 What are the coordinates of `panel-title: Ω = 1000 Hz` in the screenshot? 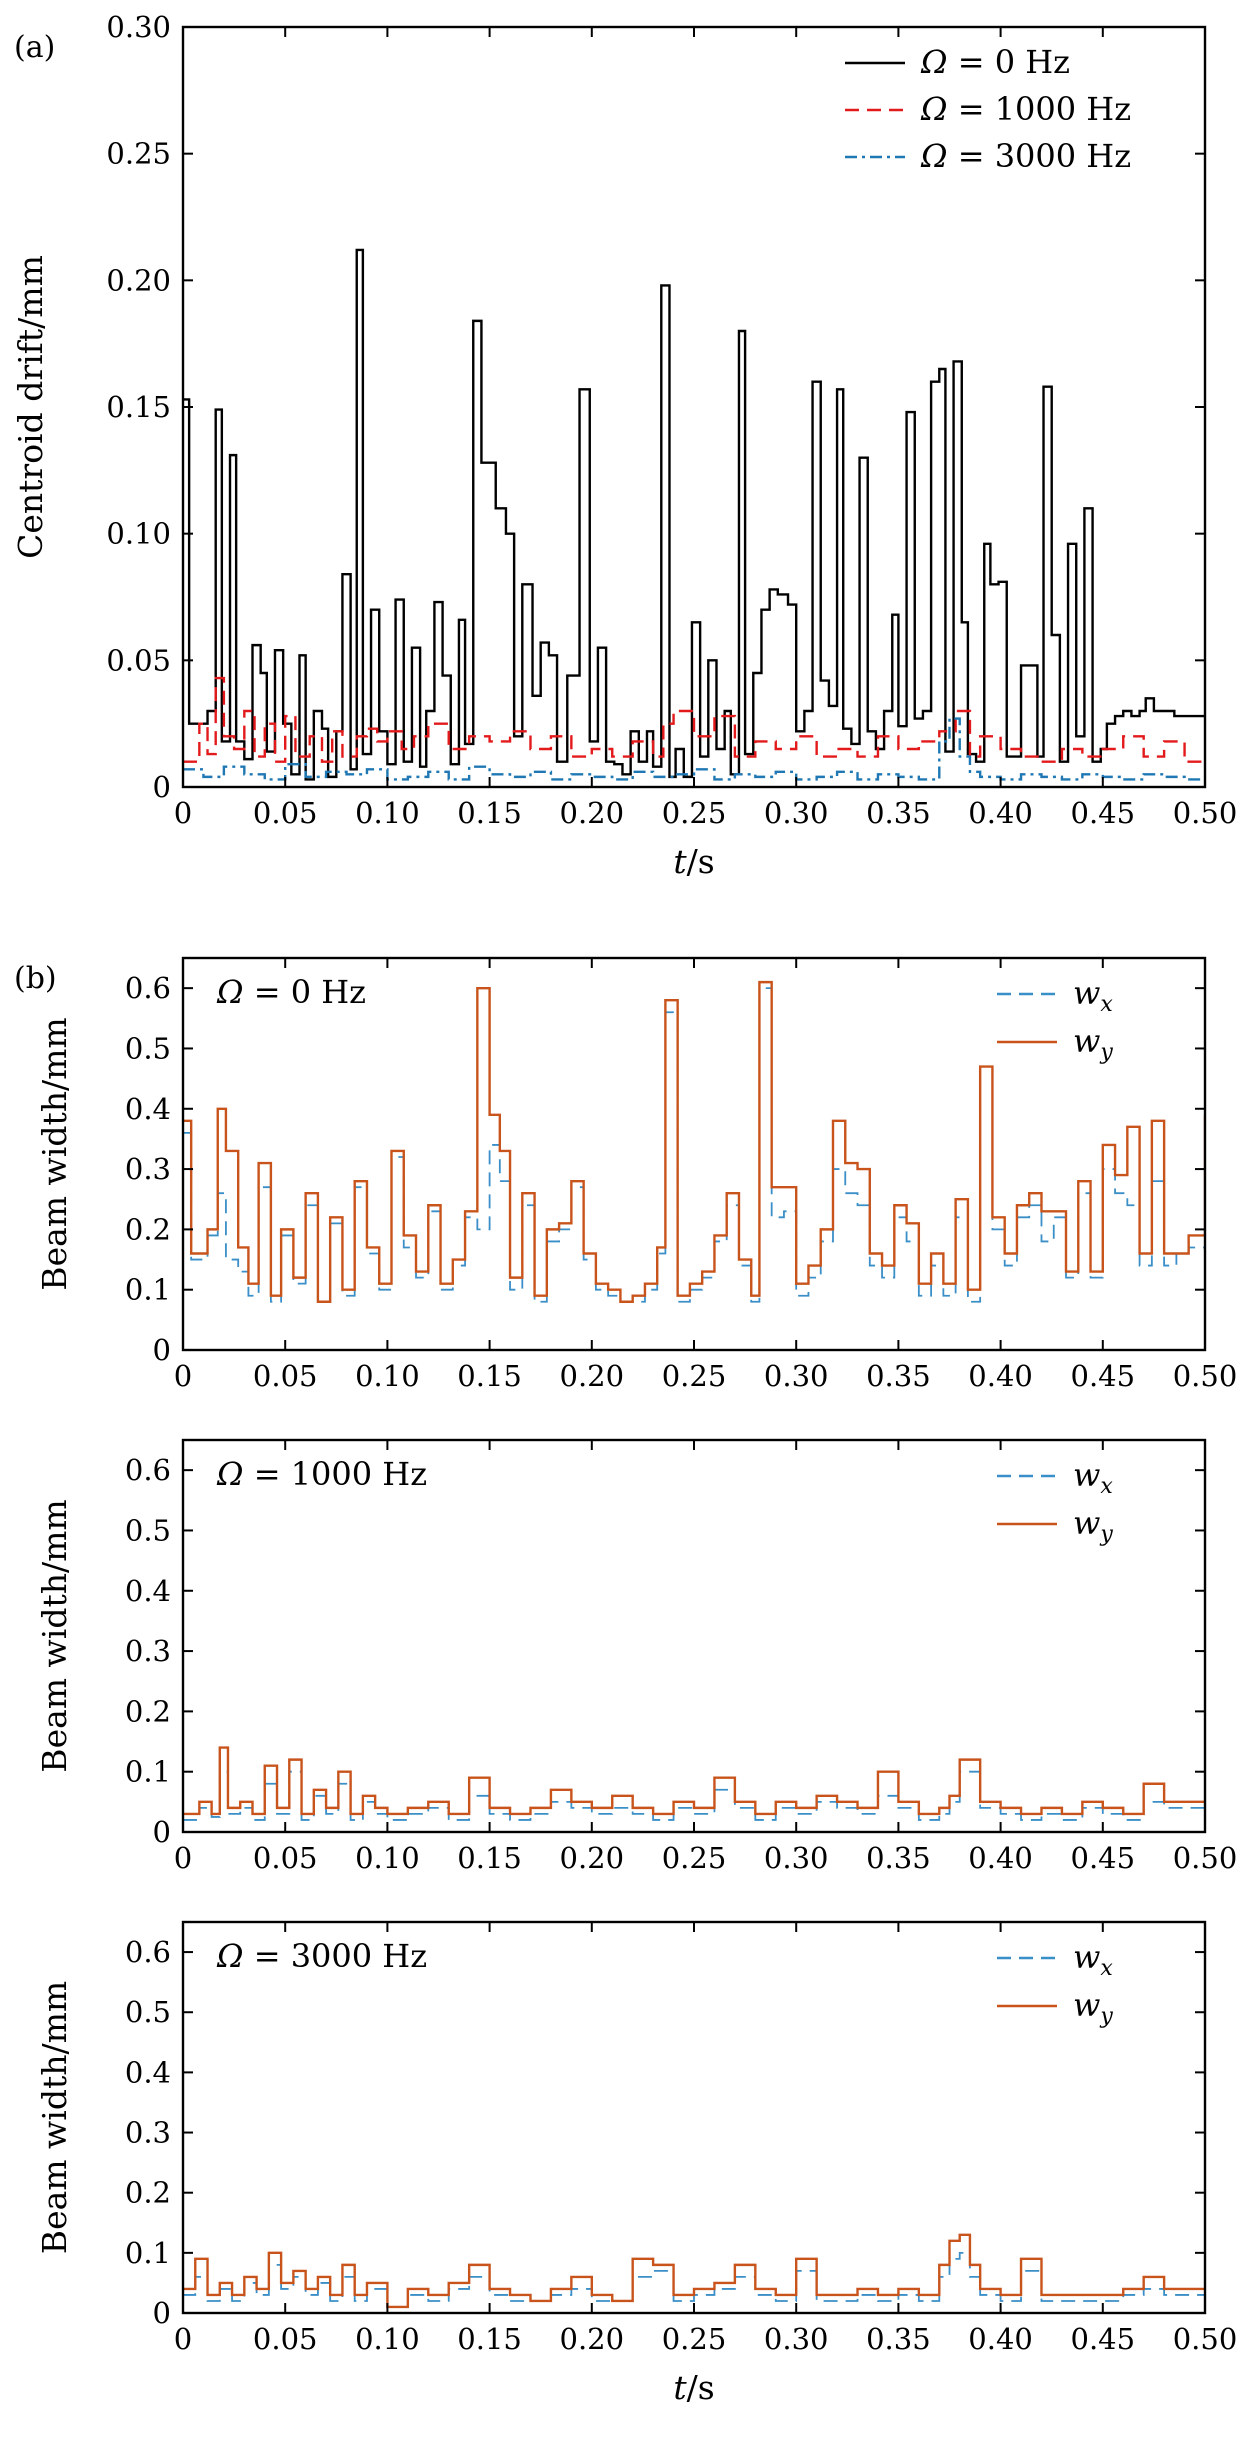 It's located at (321, 1474).